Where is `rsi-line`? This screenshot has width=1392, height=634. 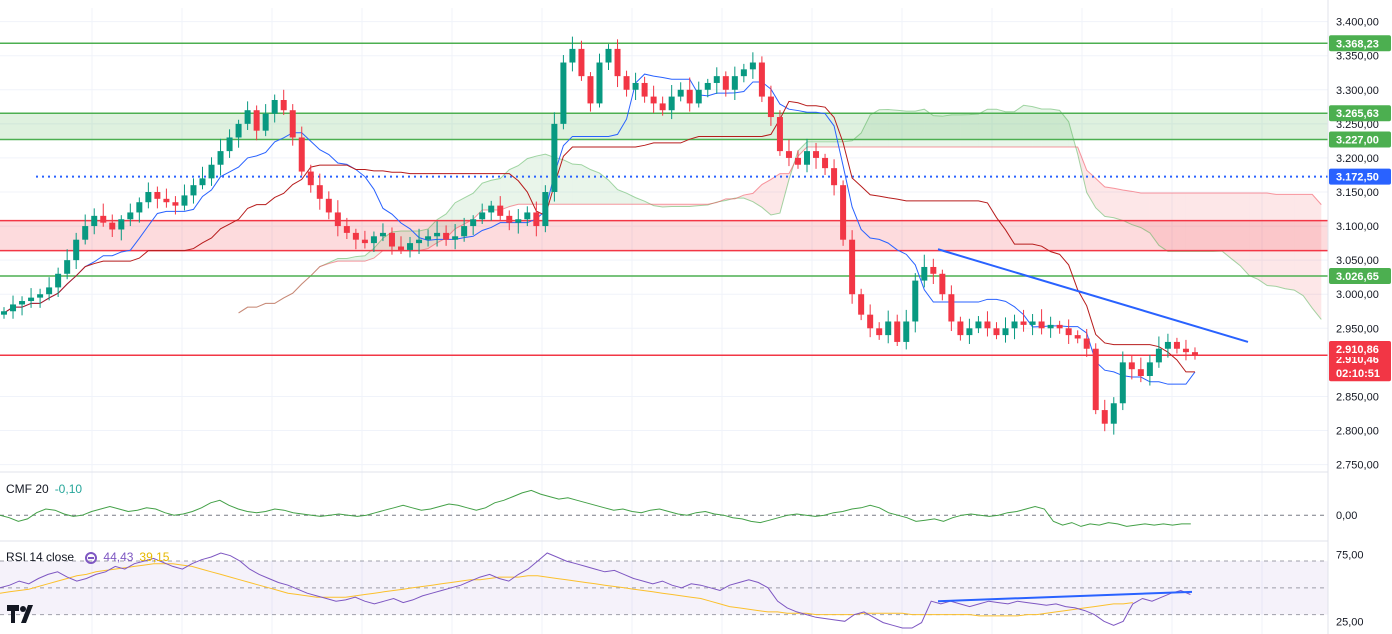
rsi-line is located at coordinates (595, 590).